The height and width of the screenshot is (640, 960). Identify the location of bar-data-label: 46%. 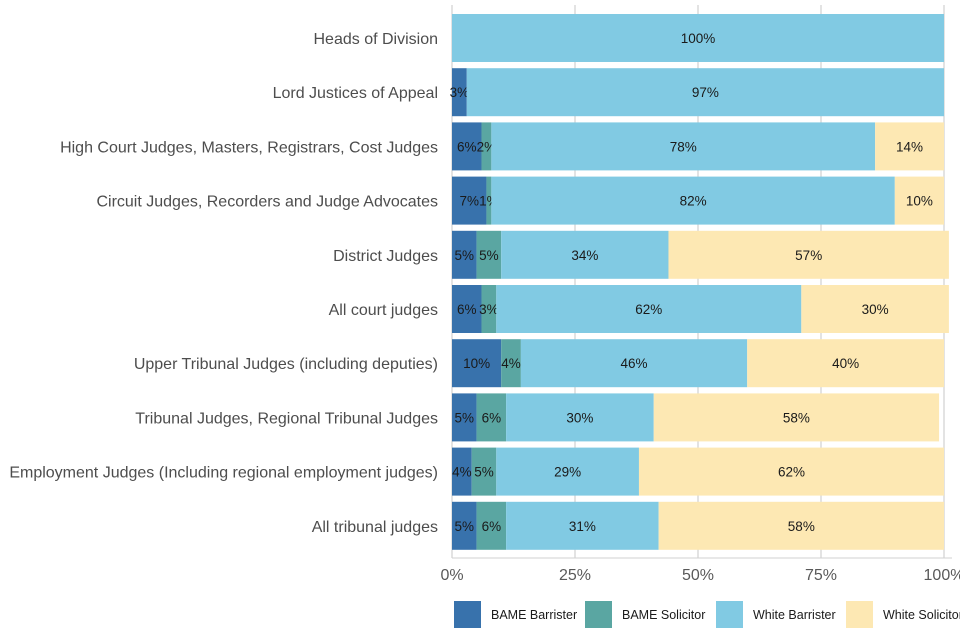
(634, 363).